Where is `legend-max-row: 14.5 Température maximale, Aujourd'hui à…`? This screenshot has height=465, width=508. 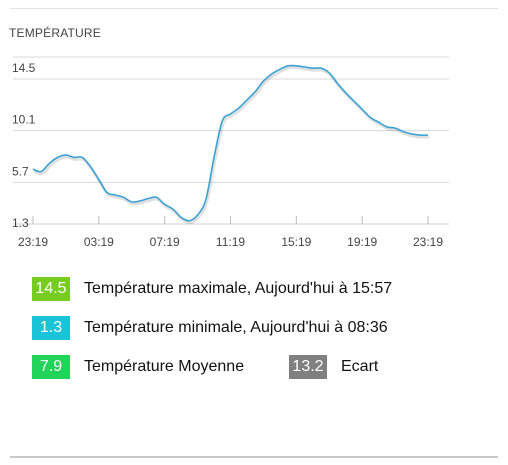
legend-max-row: 14.5 Température maximale, Aujourd'hui à… is located at coordinates (212, 289).